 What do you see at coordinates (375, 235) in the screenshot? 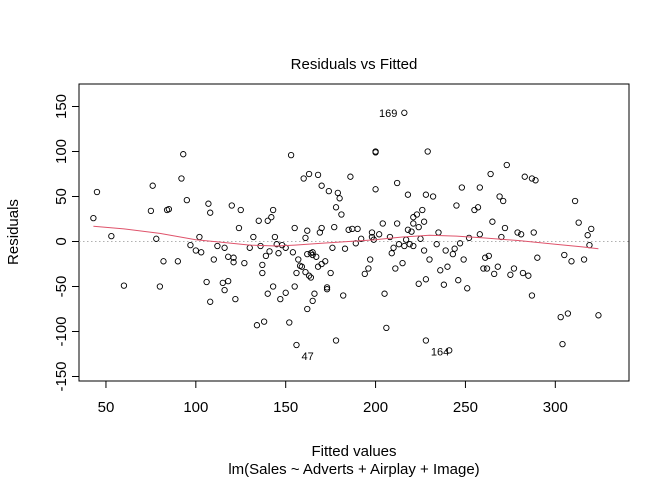
I see `outlier-labels: 169 47 164` at bounding box center [375, 235].